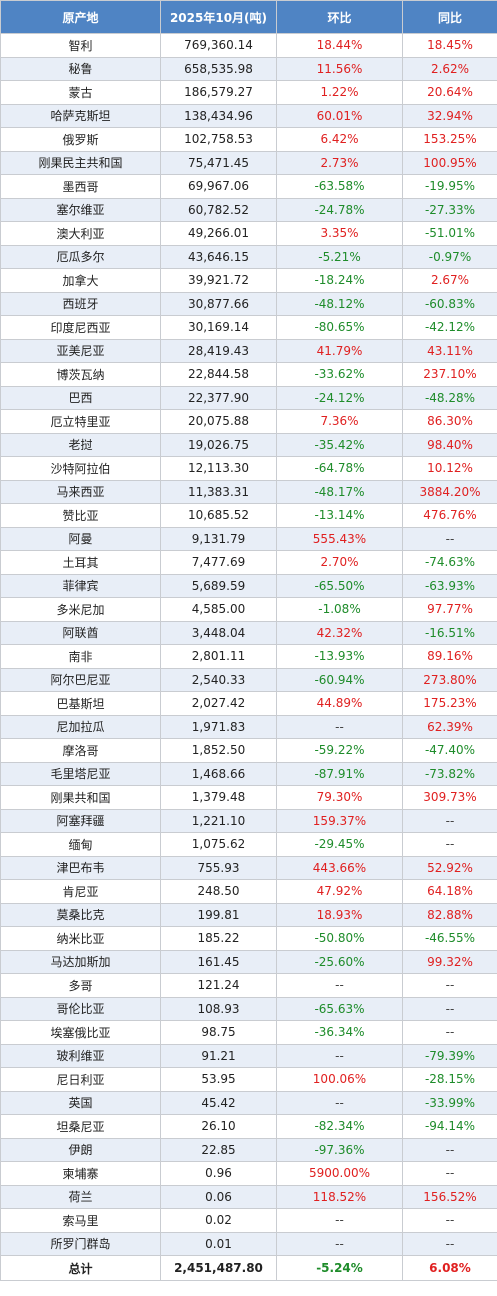 The width and height of the screenshot is (497, 1296). What do you see at coordinates (248, 1032) in the screenshot?
I see `table-row: 埃塞俄比亚 98.75 -36.34% --` at bounding box center [248, 1032].